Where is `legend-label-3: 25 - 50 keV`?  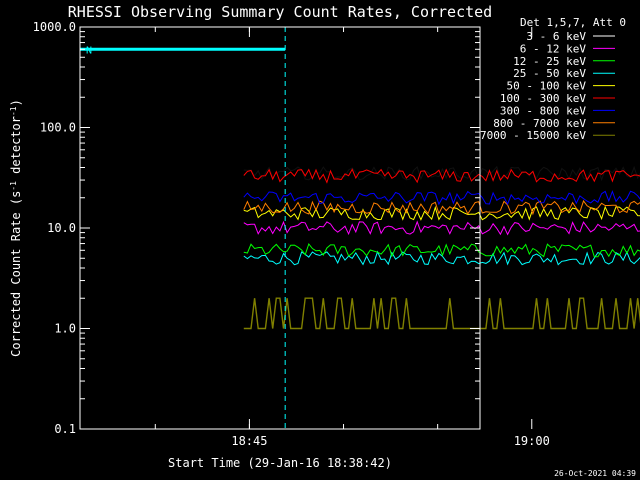 legend-label-3: 25 - 50 keV is located at coordinates (549, 73).